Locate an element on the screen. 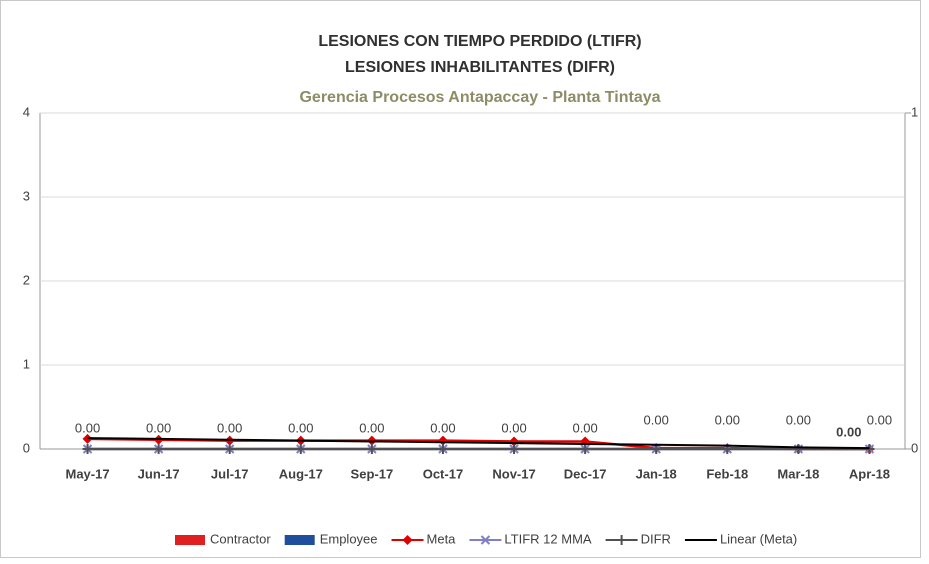 The image size is (929, 564). x-tick-label: Mar-18 is located at coordinates (798, 473).